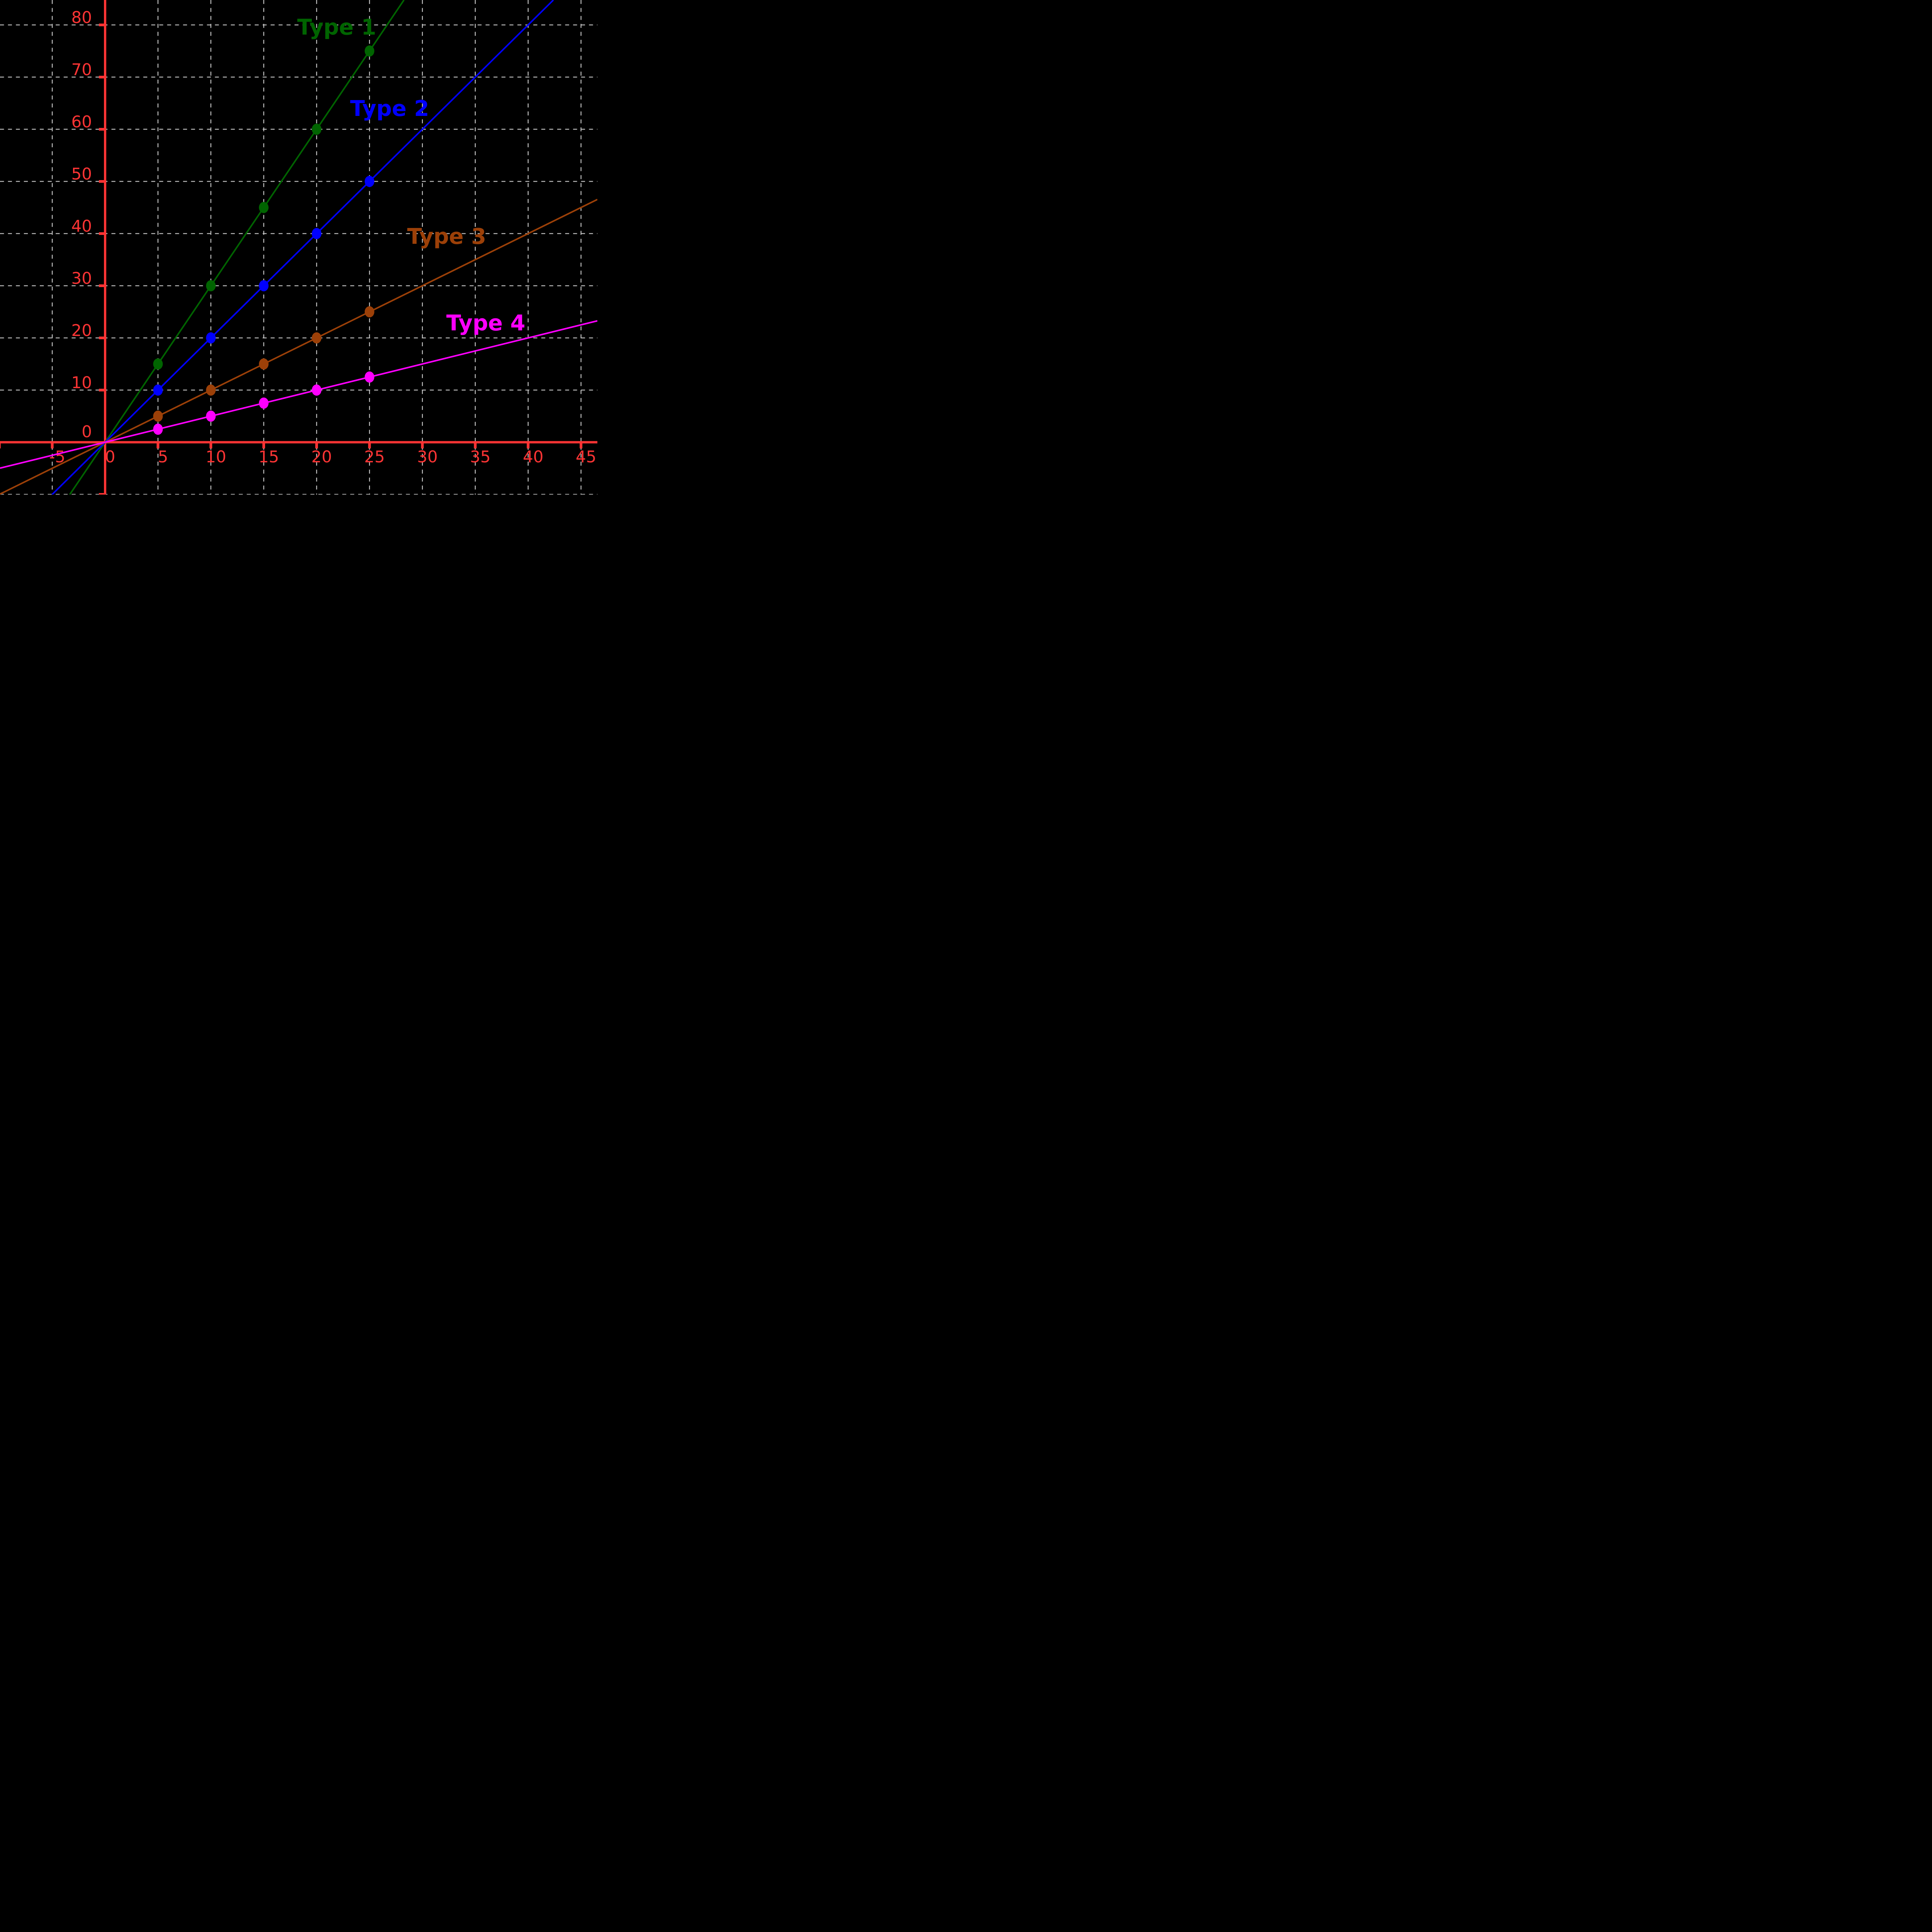  I want to click on data-point-type-4-x15, so click(264, 403).